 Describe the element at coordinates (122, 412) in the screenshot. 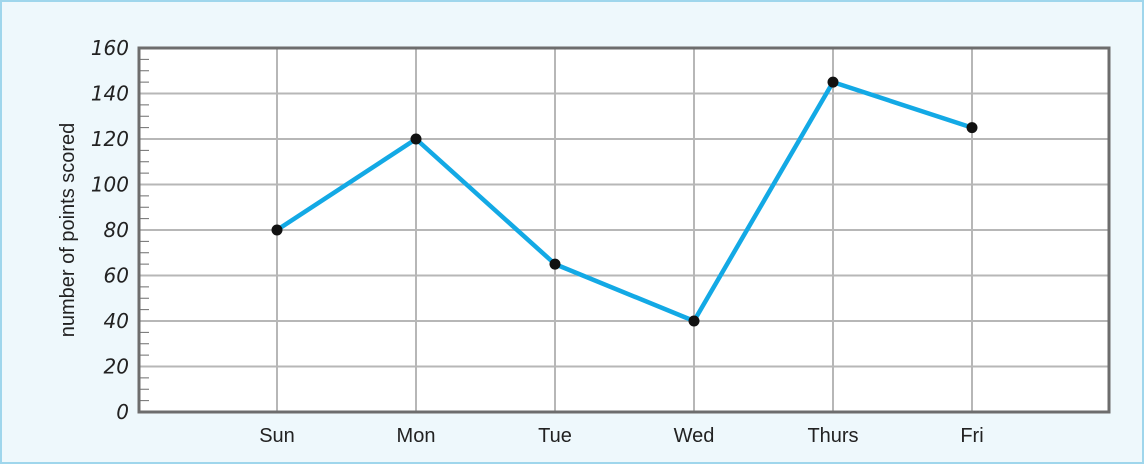

I see `y-tick-label: 0` at that location.